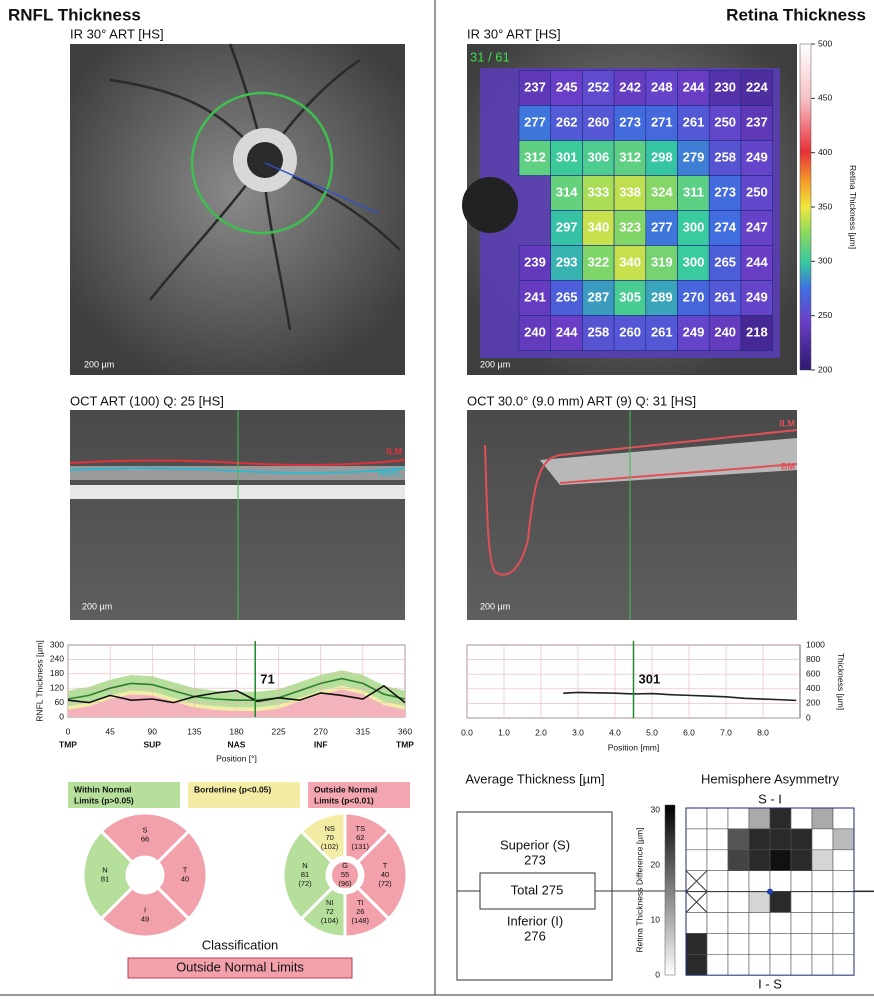 The width and height of the screenshot is (874, 1000). I want to click on average-title: Average Thickness [µm], so click(534, 778).